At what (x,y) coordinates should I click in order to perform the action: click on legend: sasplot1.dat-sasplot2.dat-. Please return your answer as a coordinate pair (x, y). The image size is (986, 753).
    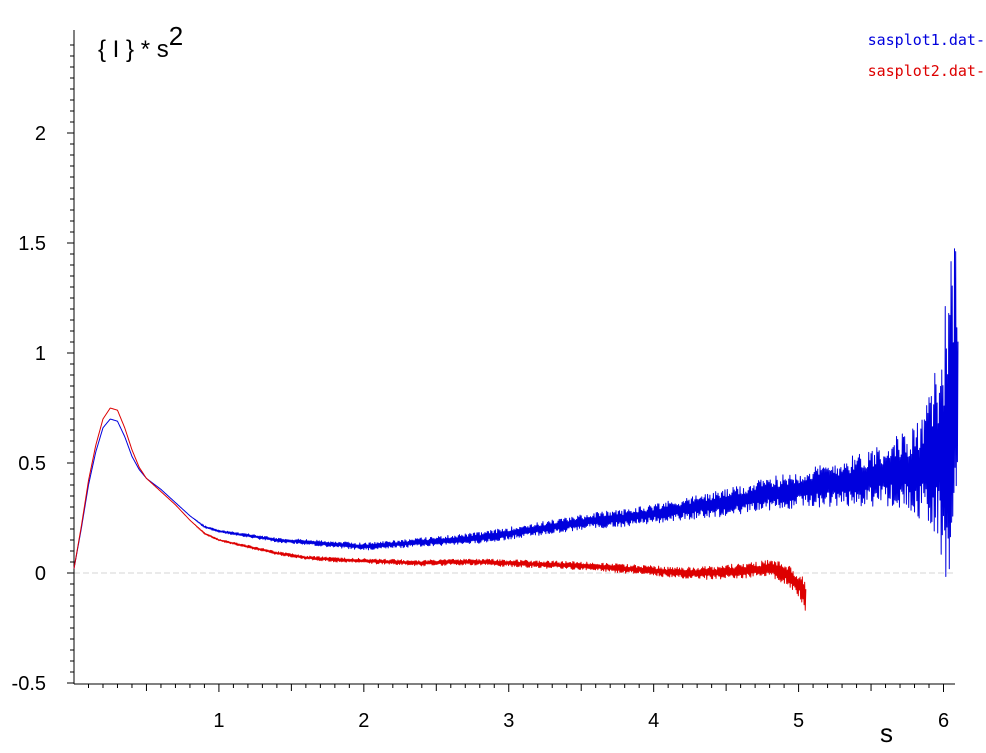
    Looking at the image, I should click on (926, 55).